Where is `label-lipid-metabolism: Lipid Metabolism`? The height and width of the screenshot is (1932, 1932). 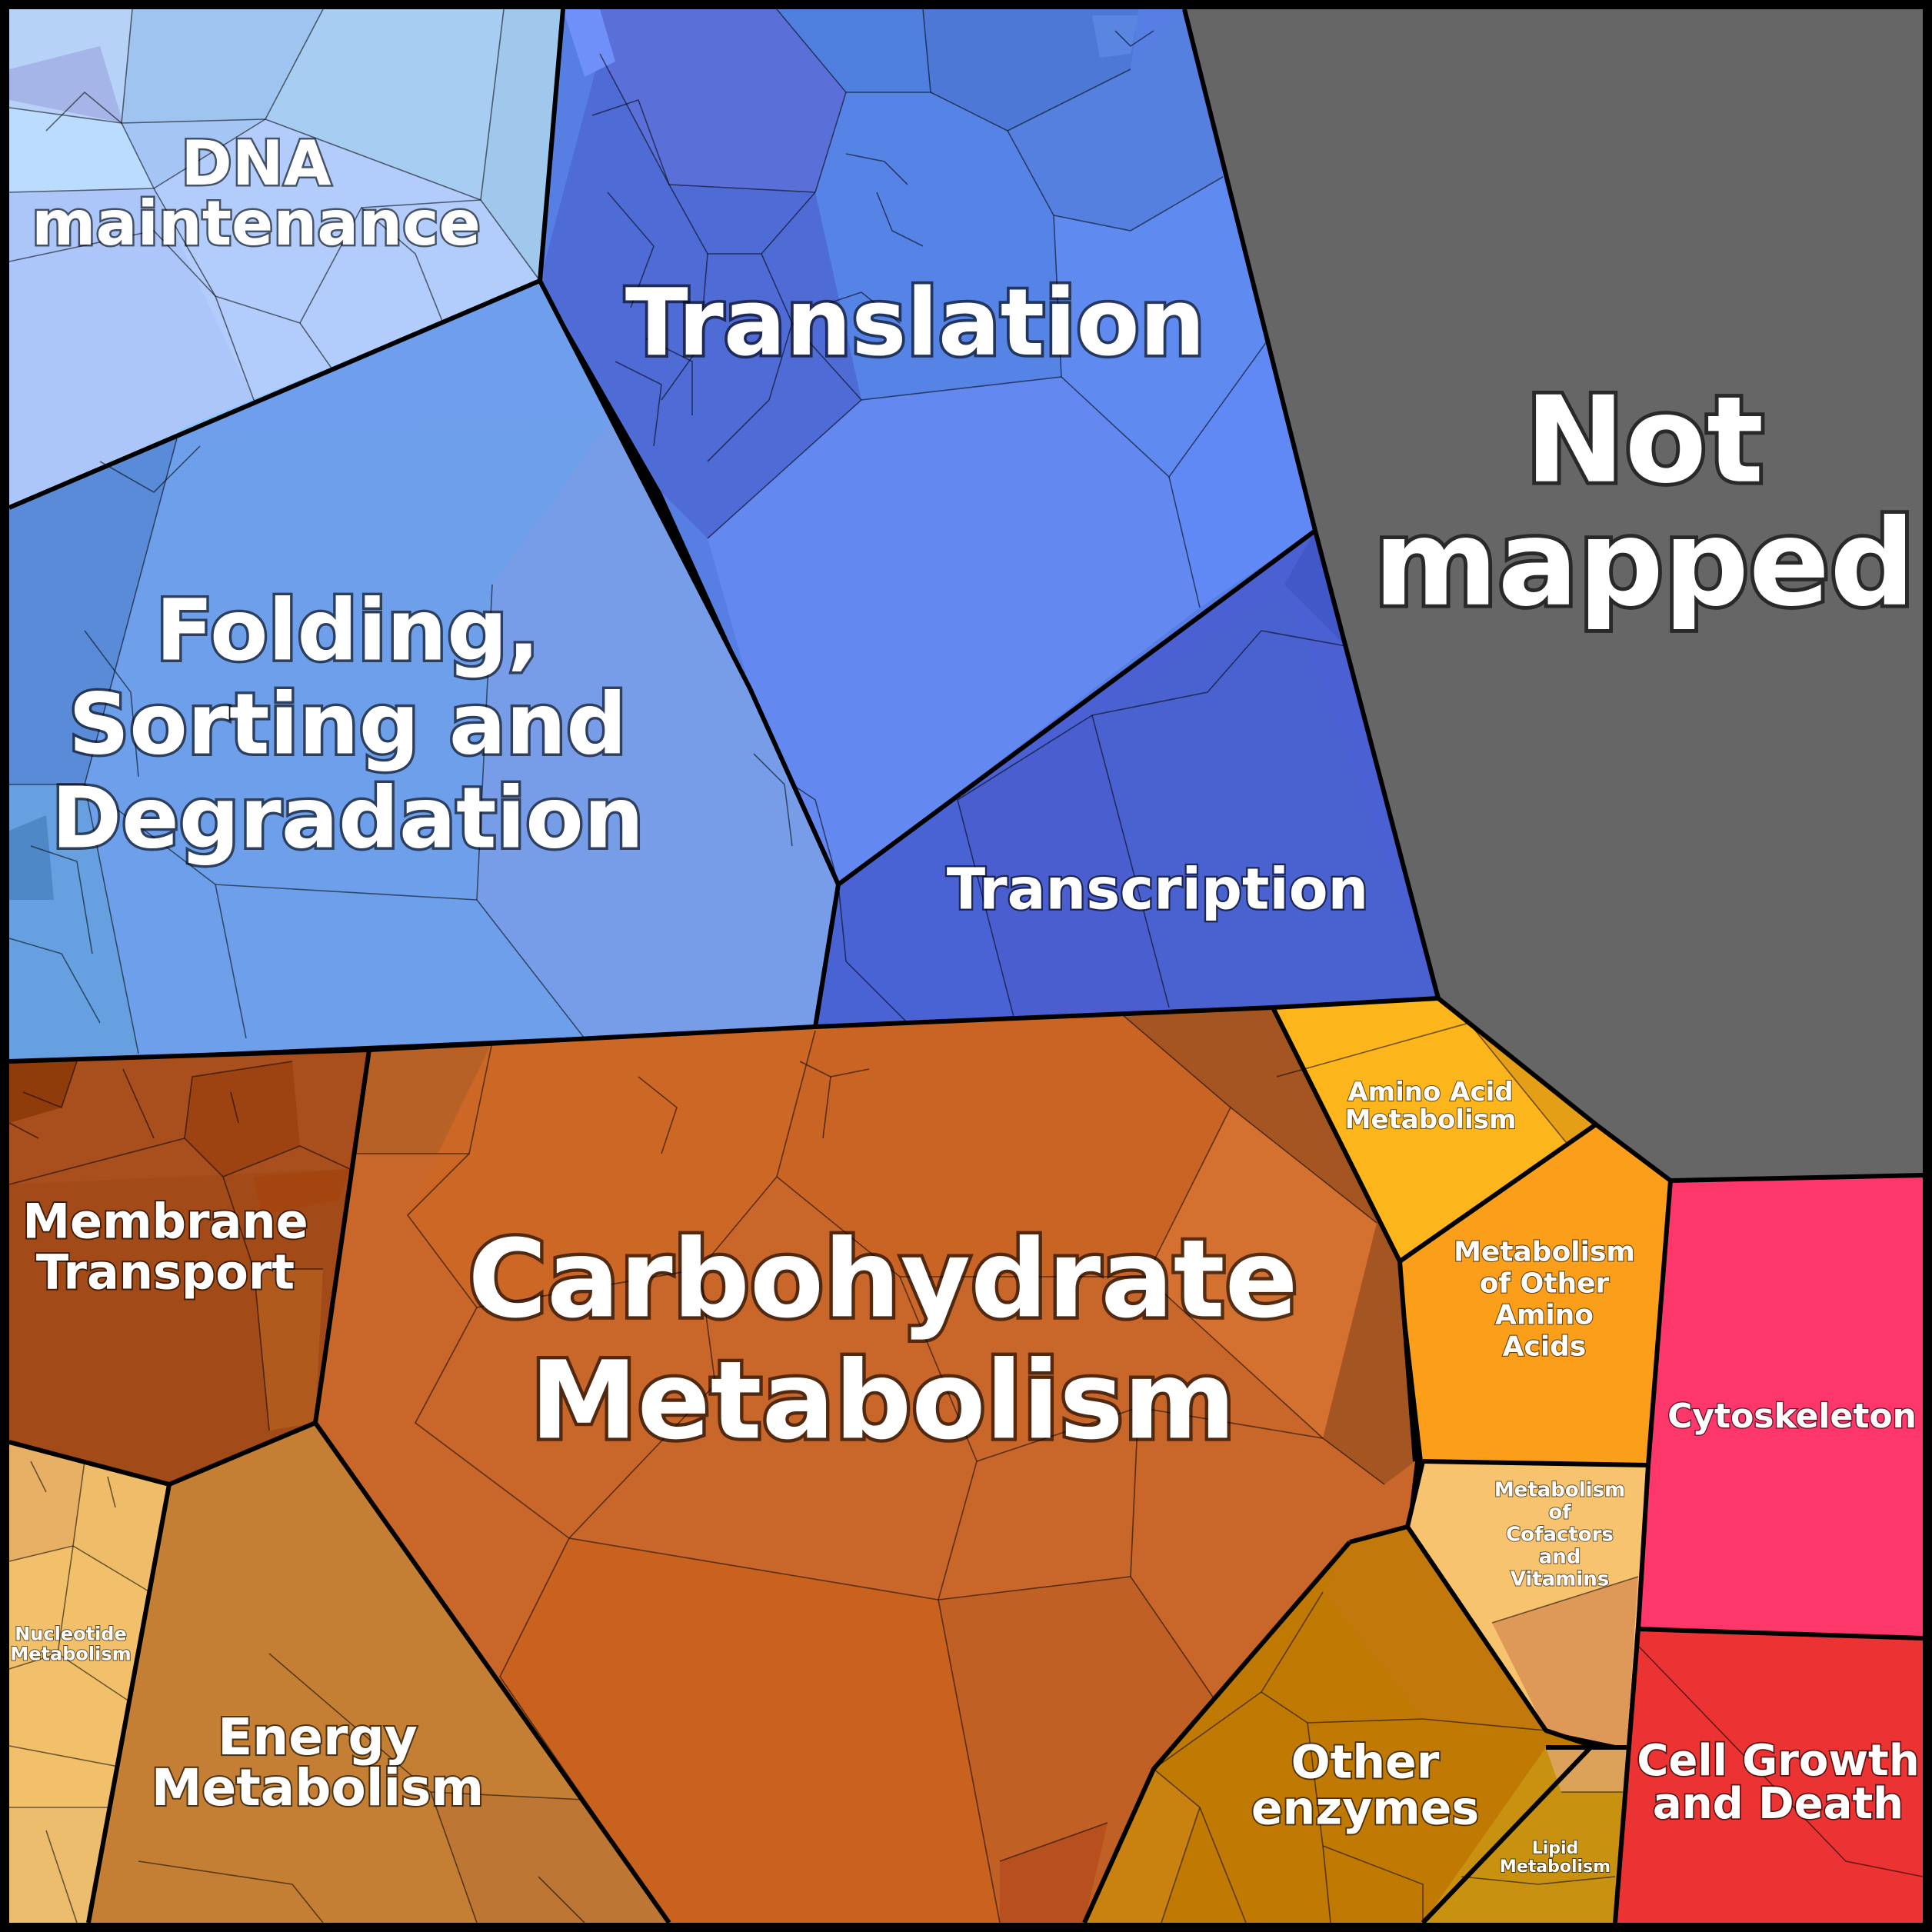 label-lipid-metabolism: Lipid Metabolism is located at coordinates (1555, 1858).